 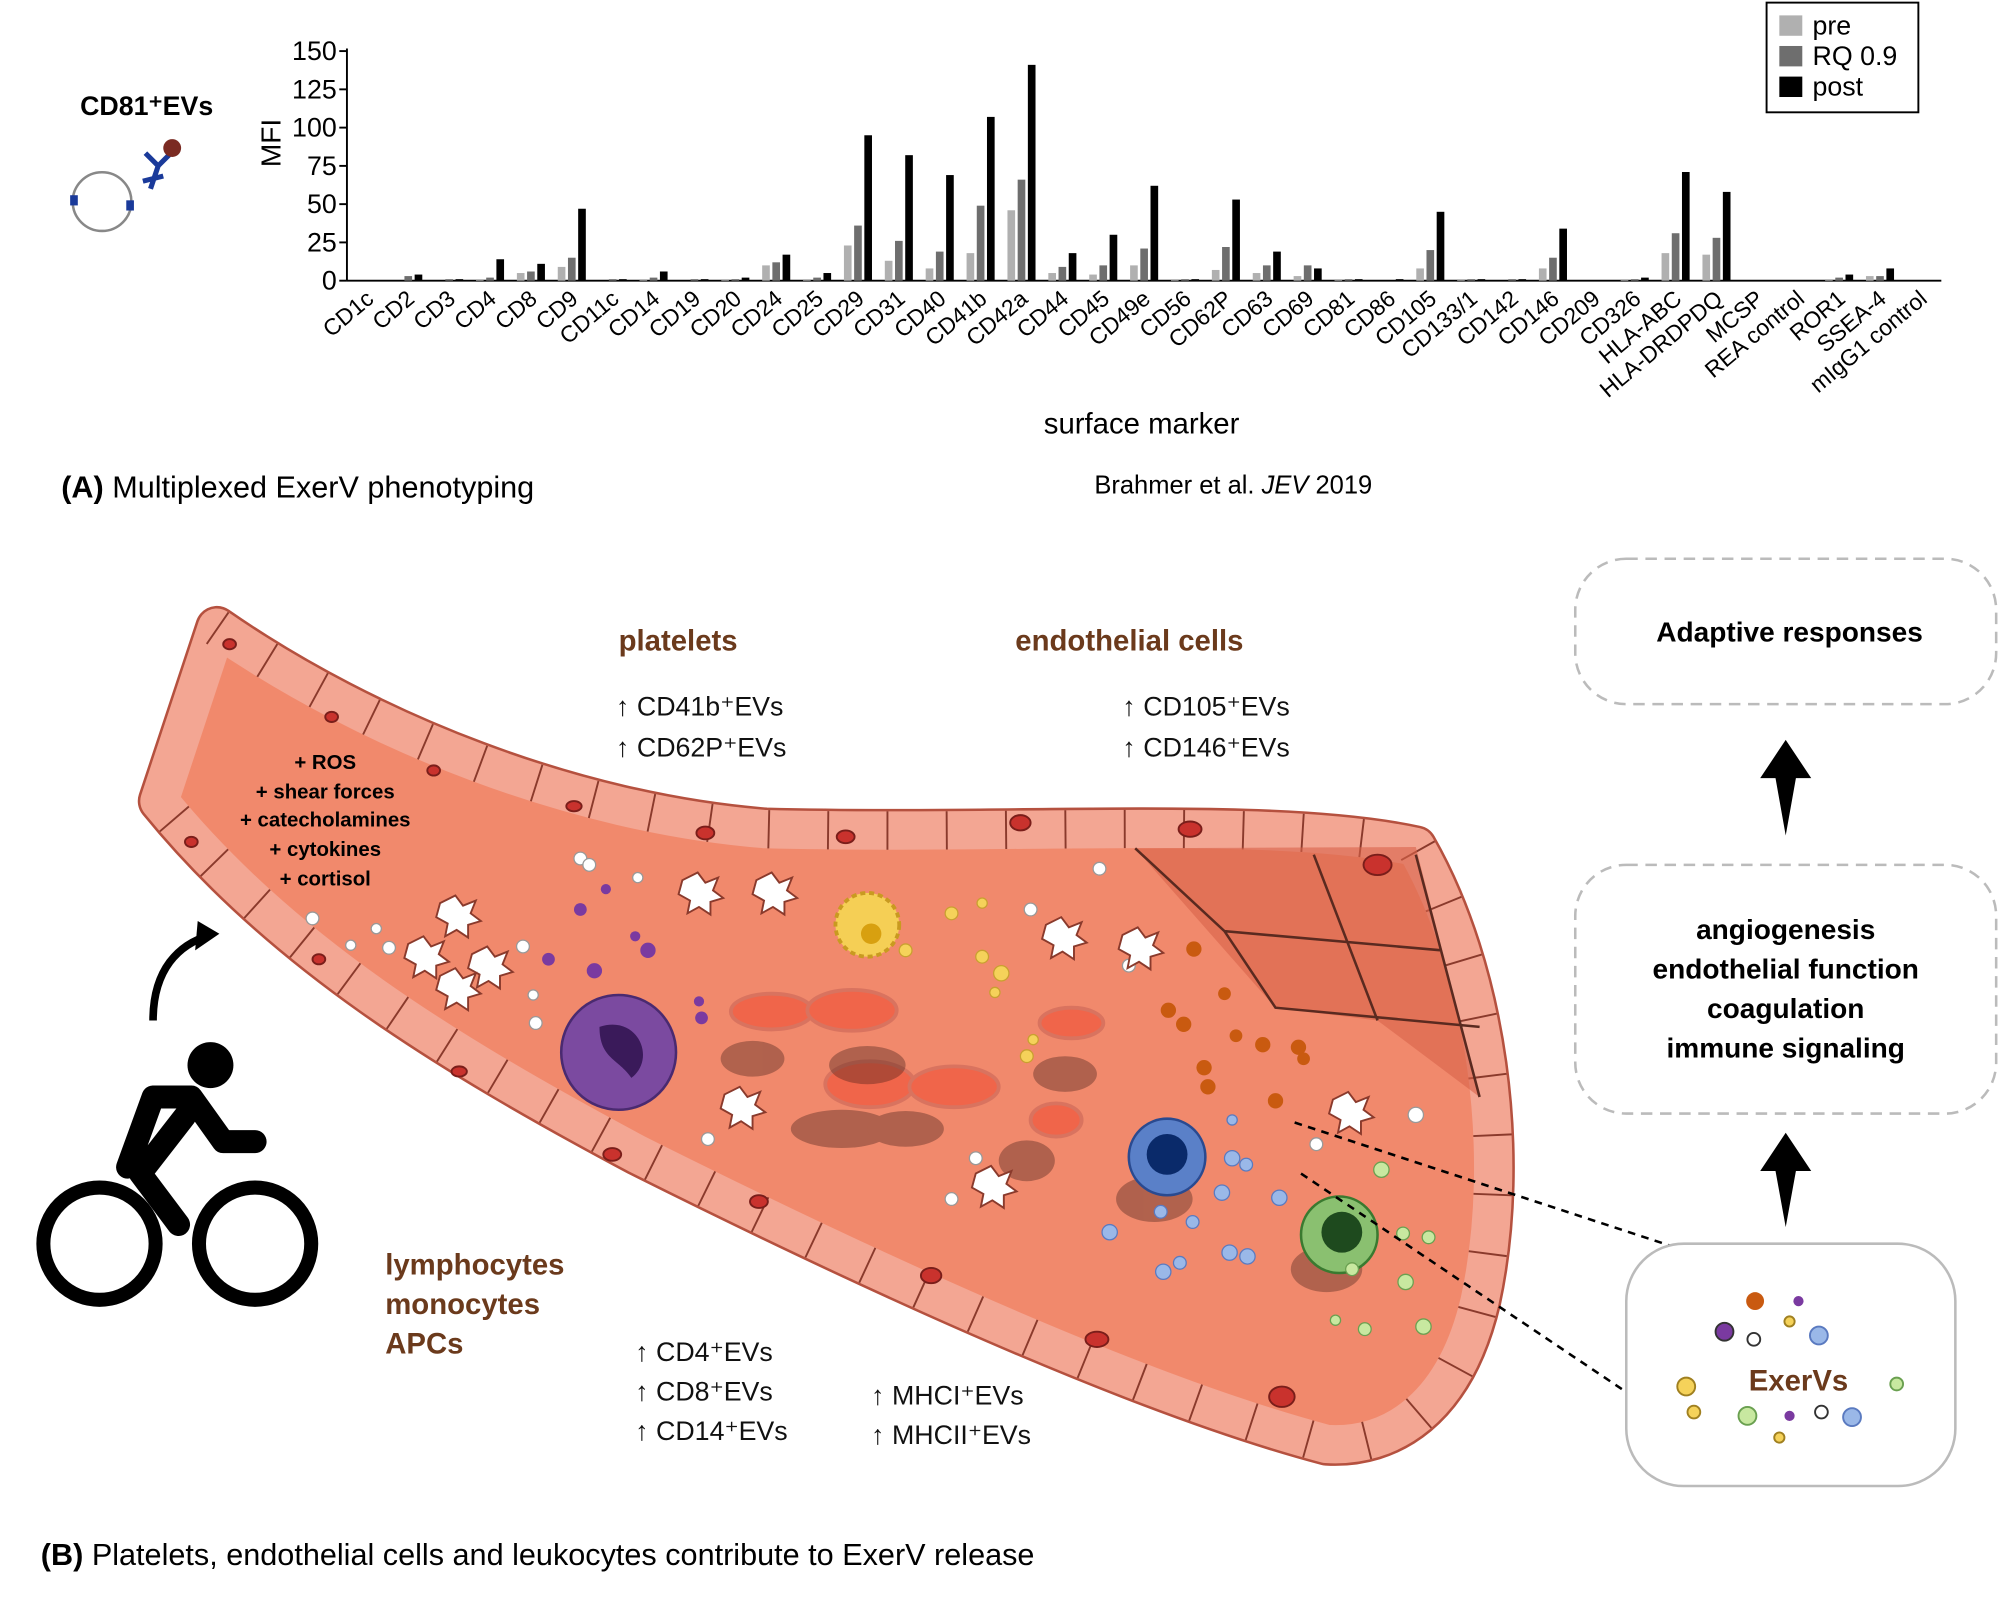 What do you see at coordinates (1785, 989) in the screenshot?
I see `functions-box` at bounding box center [1785, 989].